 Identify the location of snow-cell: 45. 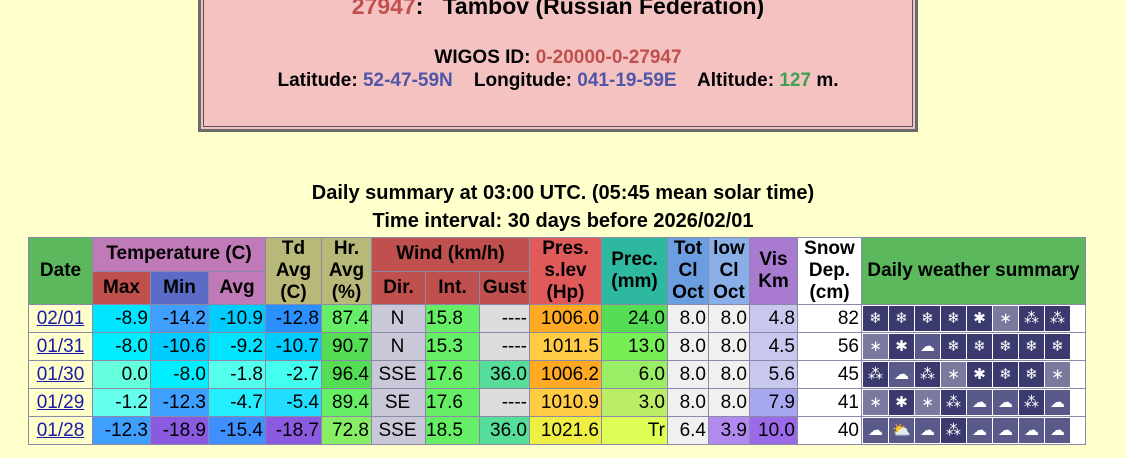
(829, 374).